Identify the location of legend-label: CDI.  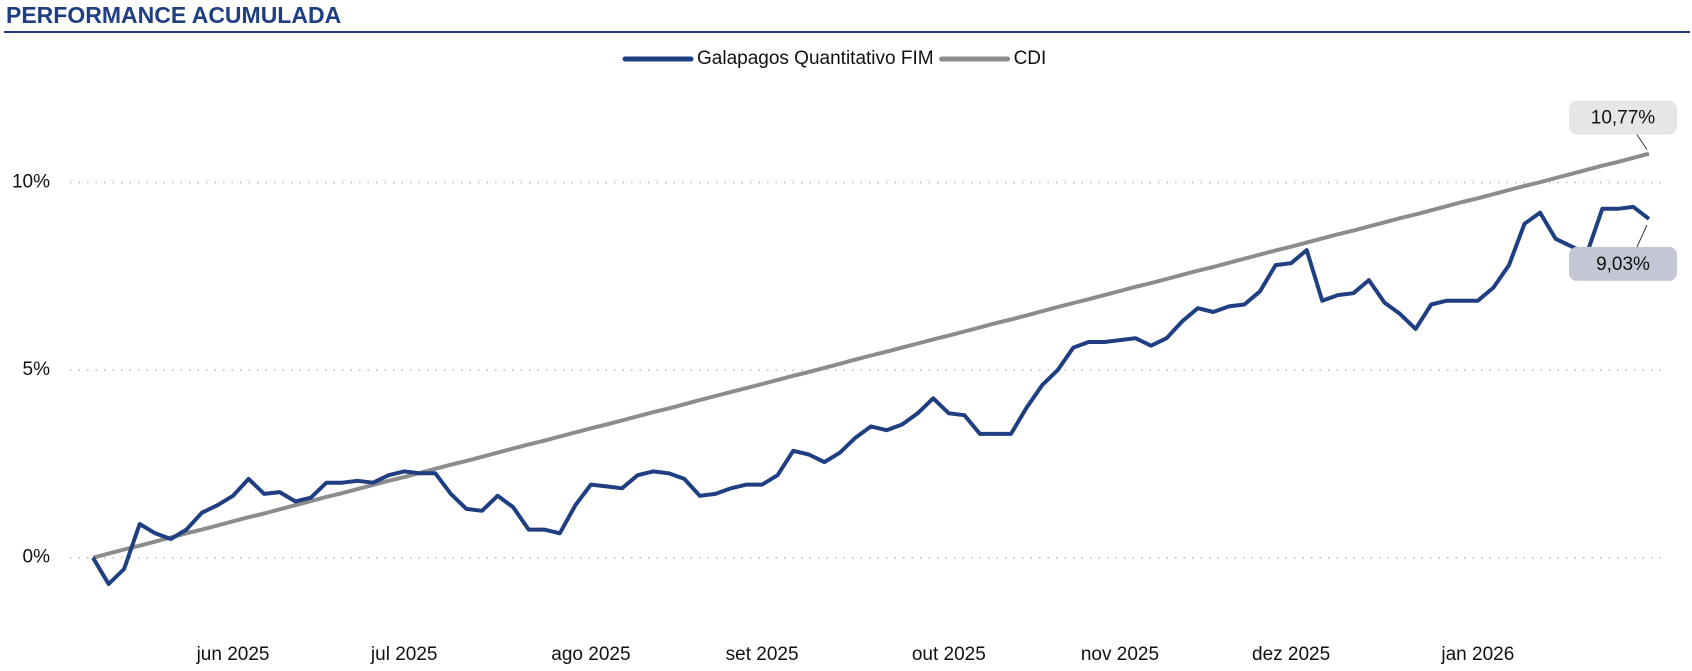
(1030, 58).